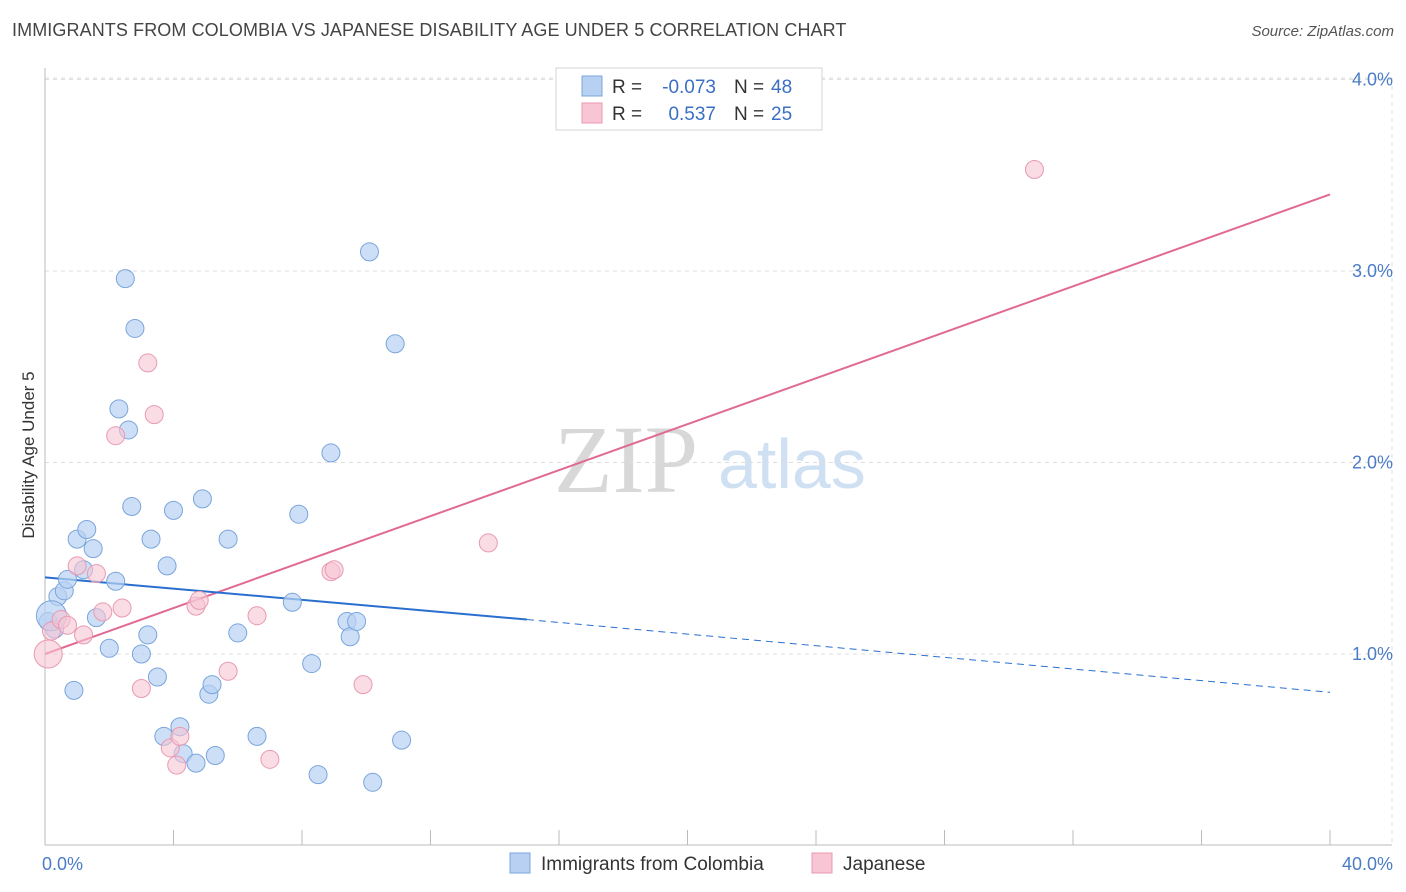 The height and width of the screenshot is (892, 1406). What do you see at coordinates (1322, 31) in the screenshot?
I see `source-credit: Source: ZipAtlas.com` at bounding box center [1322, 31].